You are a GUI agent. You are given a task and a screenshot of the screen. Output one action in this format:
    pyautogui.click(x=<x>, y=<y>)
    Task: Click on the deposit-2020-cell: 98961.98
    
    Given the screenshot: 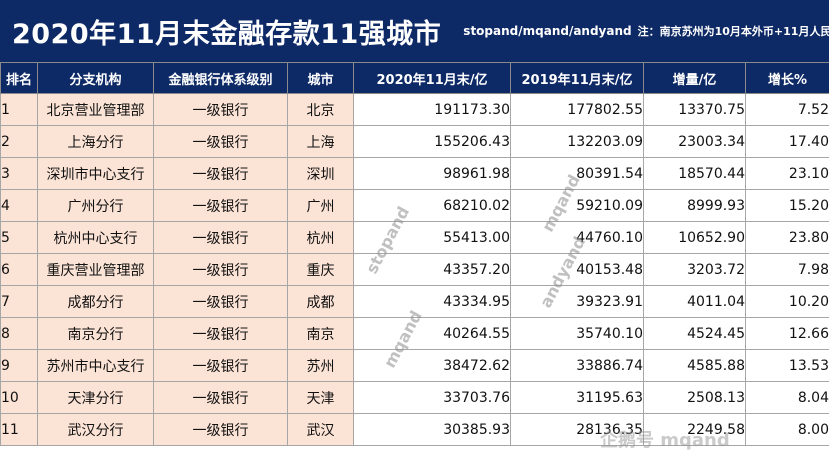 What is the action you would take?
    pyautogui.click(x=432, y=173)
    